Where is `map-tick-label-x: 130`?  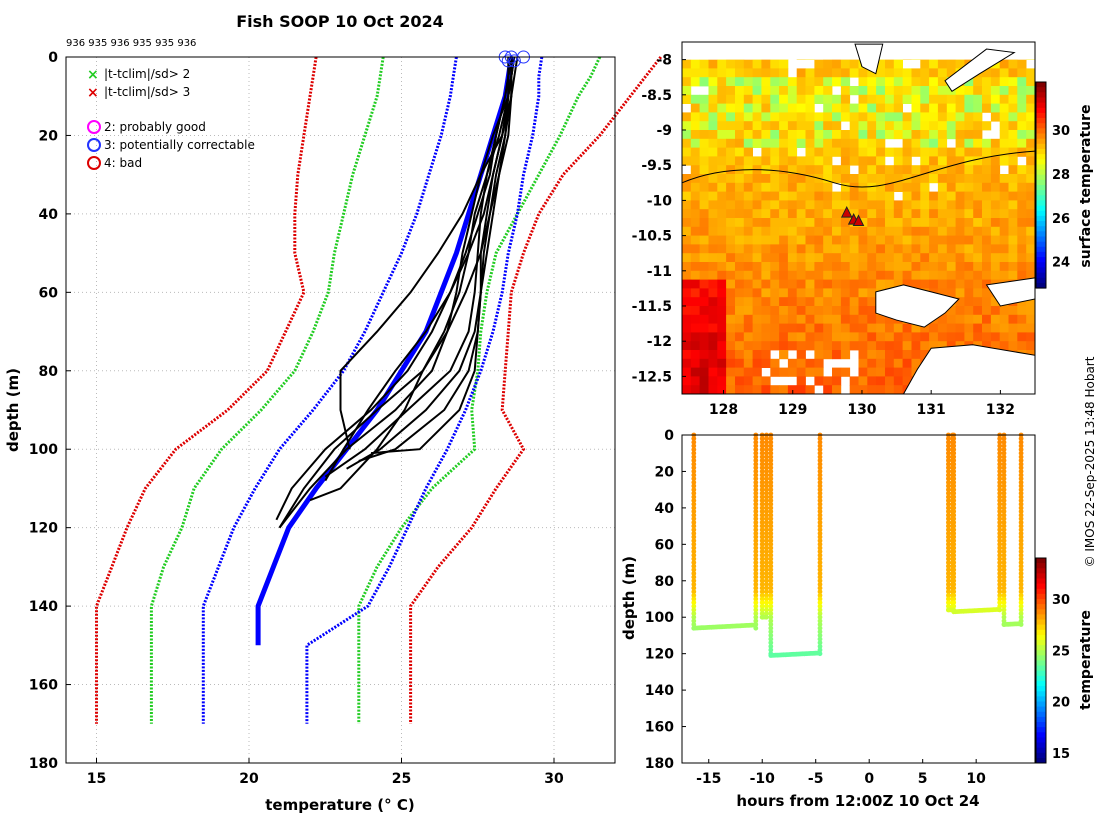
map-tick-label-x: 130 is located at coordinates (861, 410).